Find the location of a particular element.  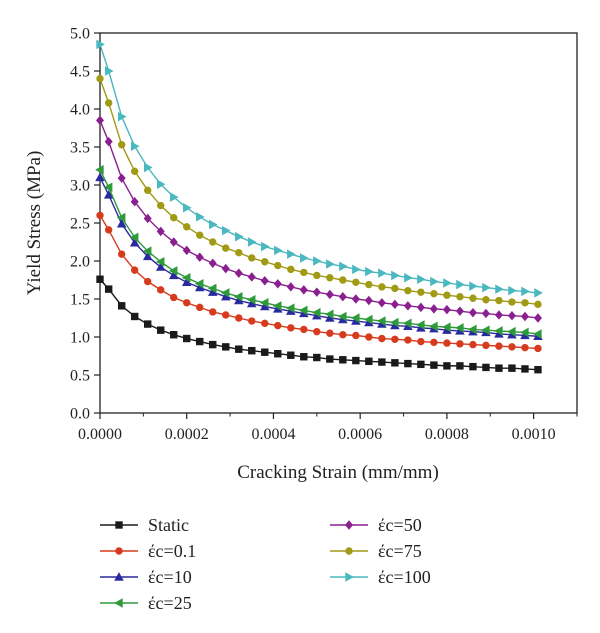

y-tick-label: 0.5 is located at coordinates (80, 376).